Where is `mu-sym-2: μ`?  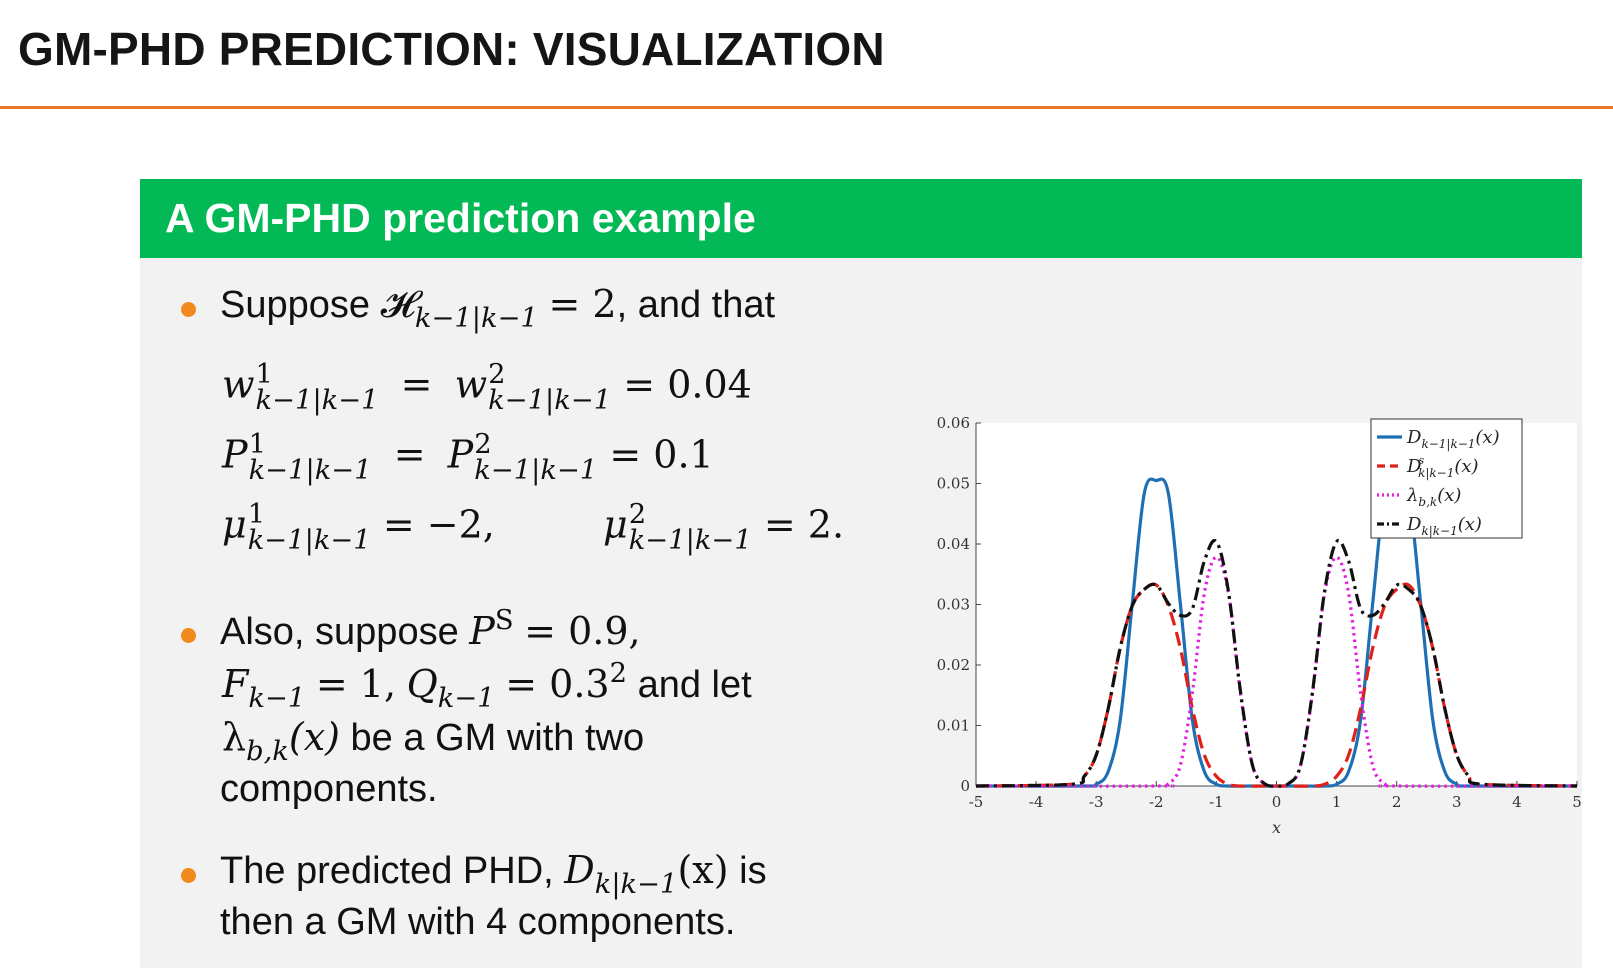
mu-sym-2: μ is located at coordinates (615, 524).